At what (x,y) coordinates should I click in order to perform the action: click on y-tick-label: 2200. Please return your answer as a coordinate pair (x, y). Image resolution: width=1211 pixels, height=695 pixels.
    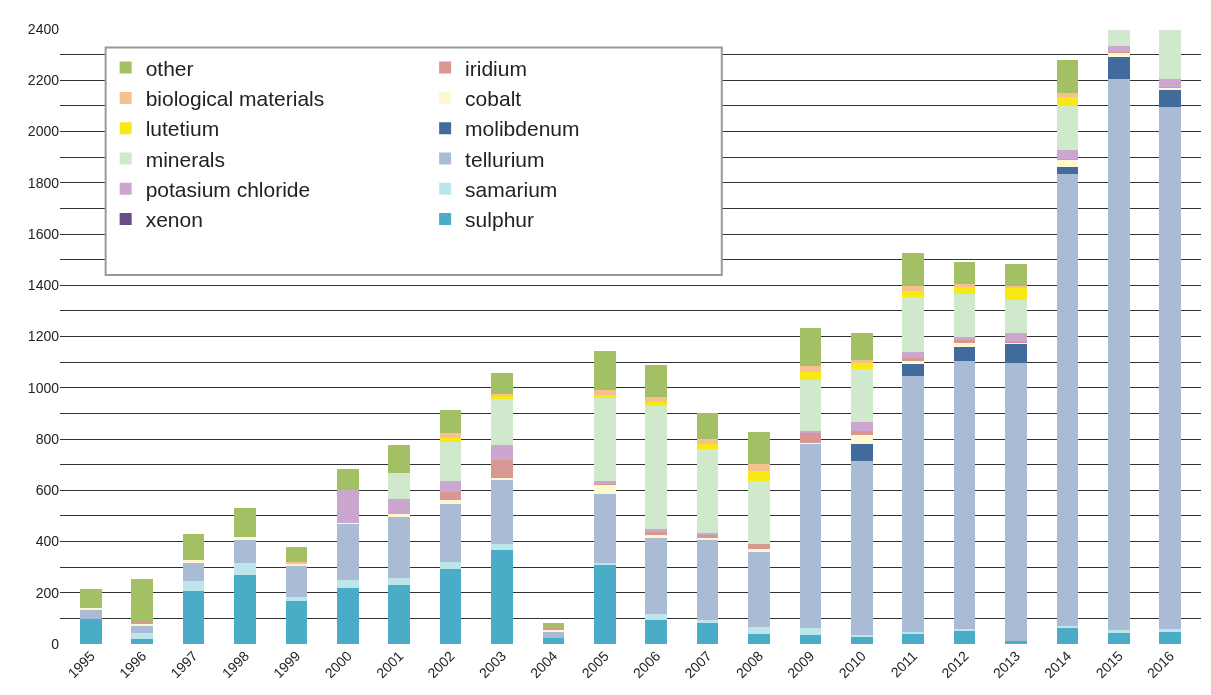
    Looking at the image, I should click on (43, 80).